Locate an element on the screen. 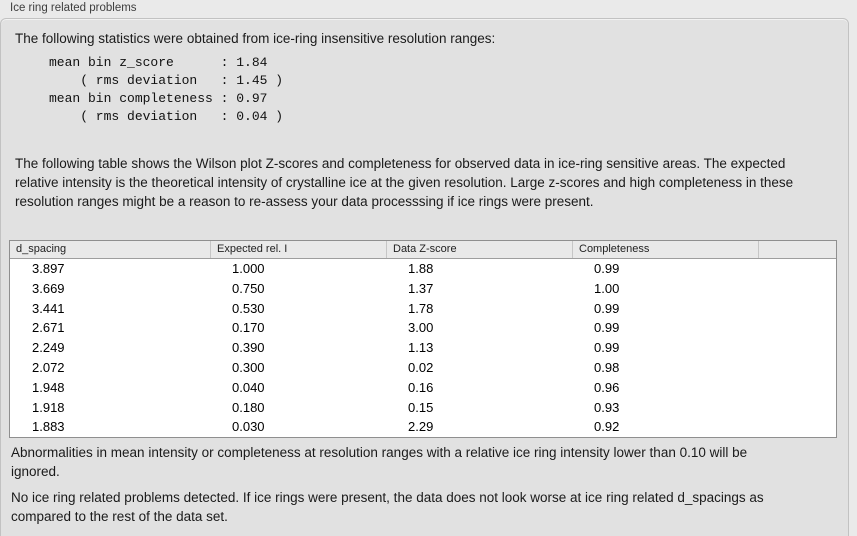 This screenshot has width=857, height=536. table-cell: 0.530 is located at coordinates (248, 308).